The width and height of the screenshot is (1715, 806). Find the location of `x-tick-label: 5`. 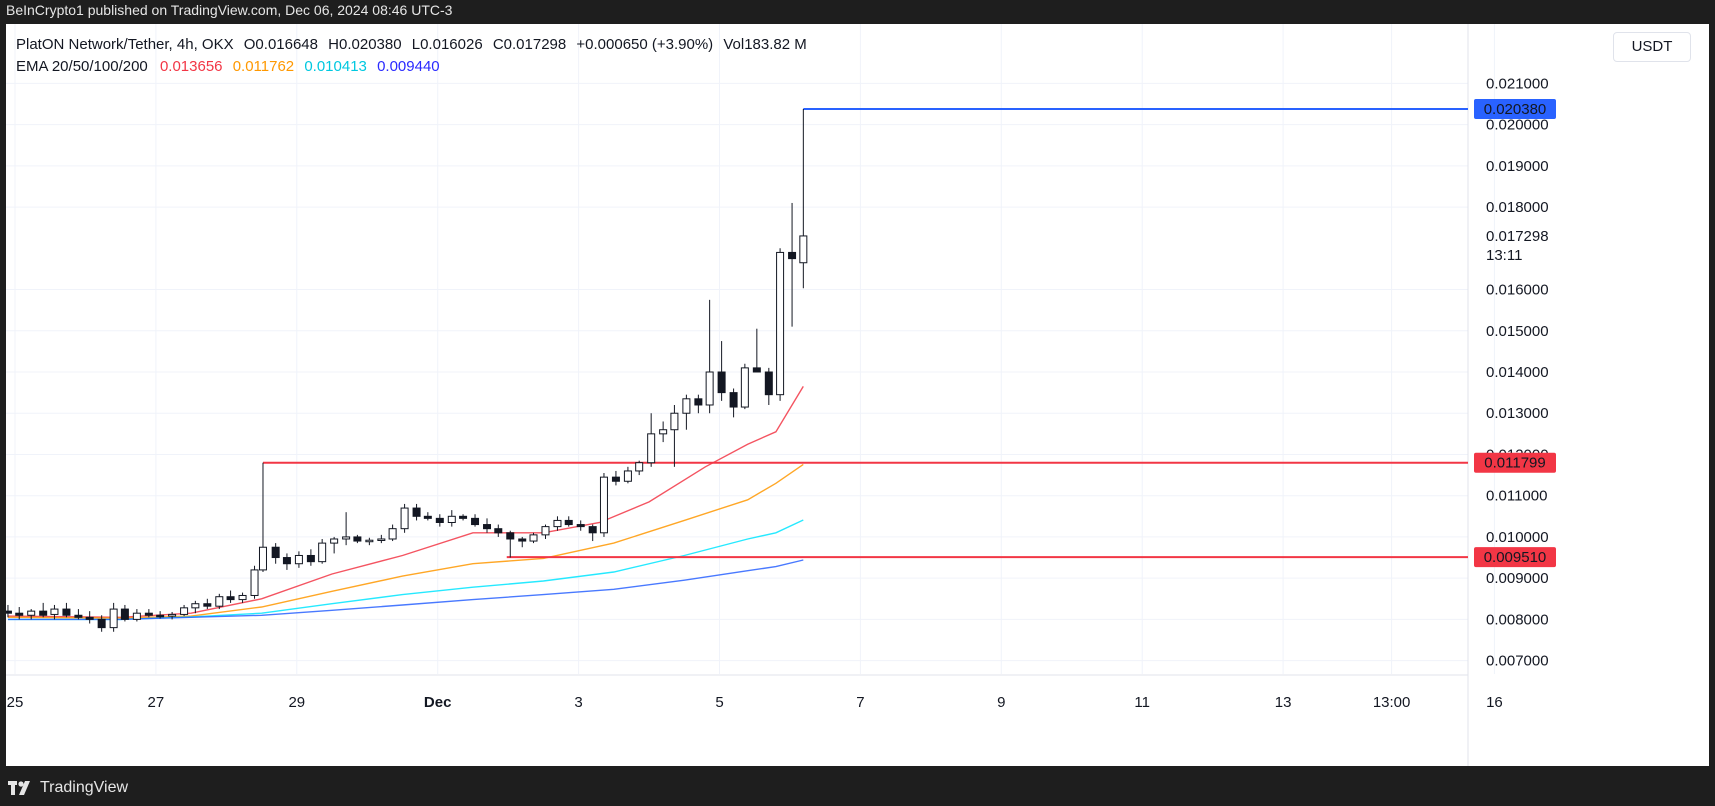

x-tick-label: 5 is located at coordinates (719, 702).